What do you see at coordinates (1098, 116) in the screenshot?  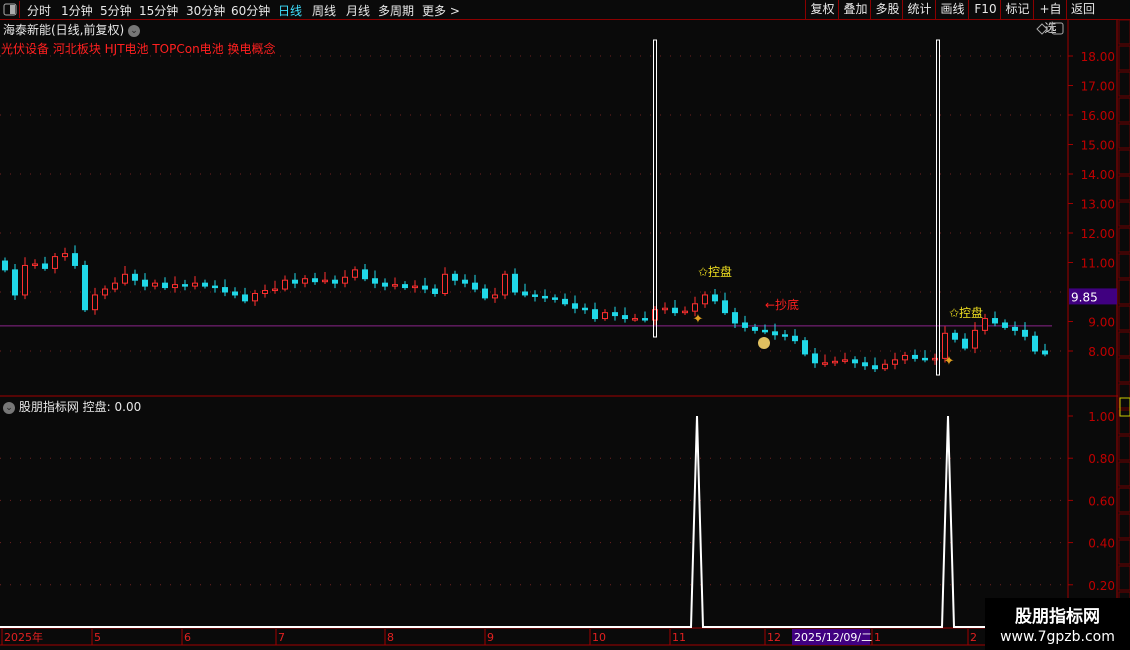 I see `price-tick-label: 16.00` at bounding box center [1098, 116].